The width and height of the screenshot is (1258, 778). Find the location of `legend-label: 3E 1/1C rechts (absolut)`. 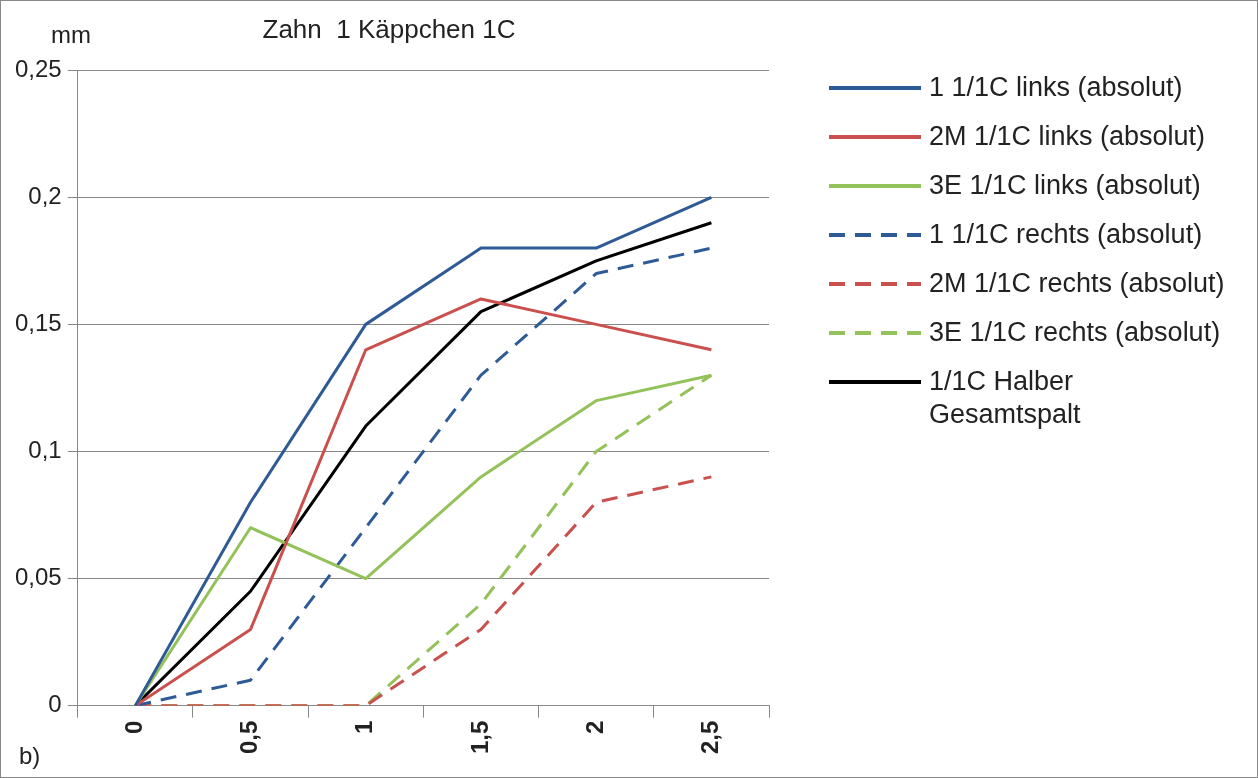

legend-label: 3E 1/1C rechts (absolut) is located at coordinates (1075, 332).